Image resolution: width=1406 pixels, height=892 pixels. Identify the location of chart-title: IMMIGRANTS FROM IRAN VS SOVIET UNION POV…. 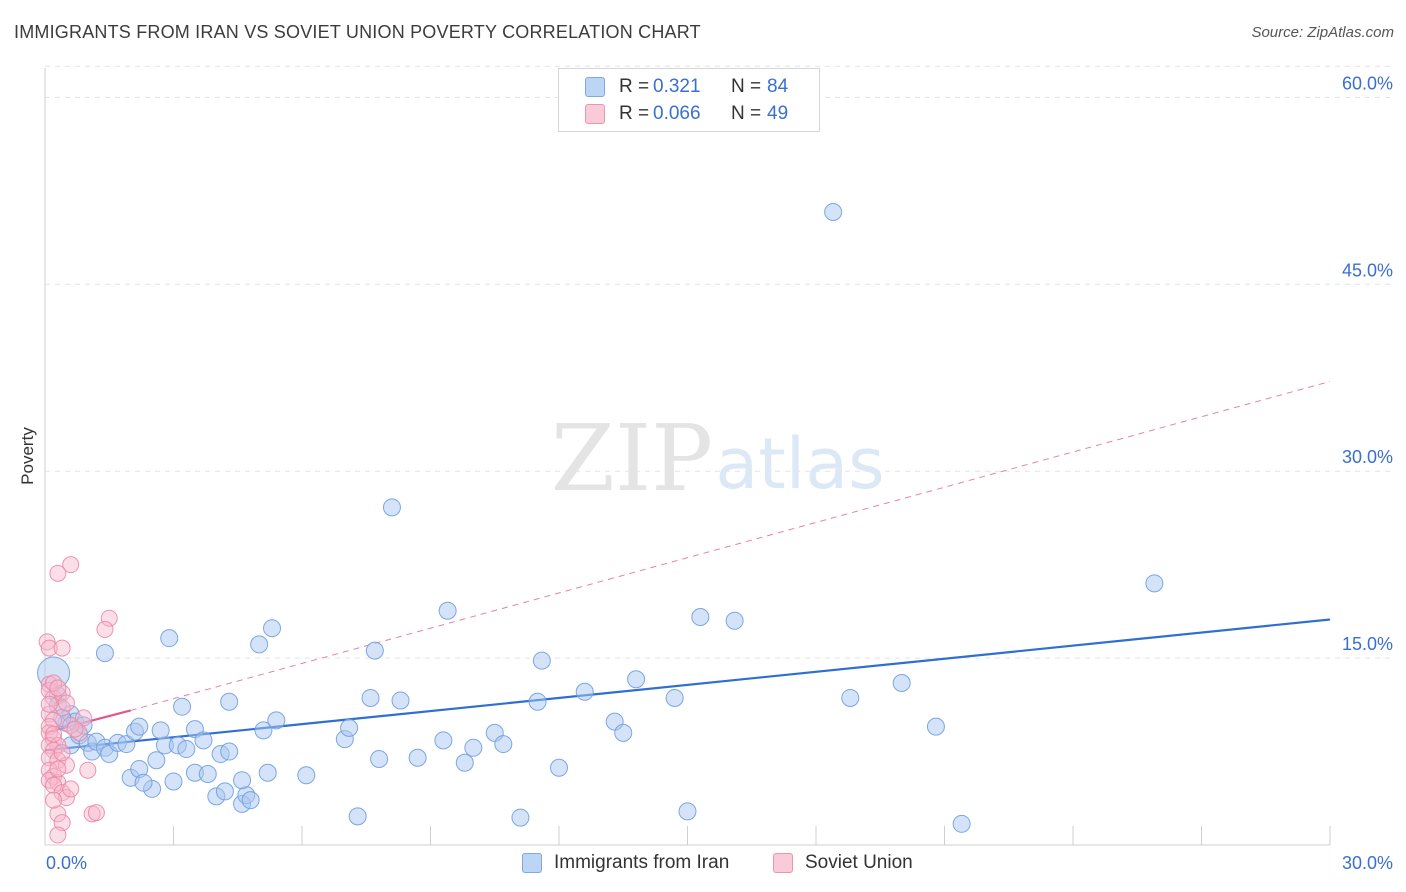
(357, 32).